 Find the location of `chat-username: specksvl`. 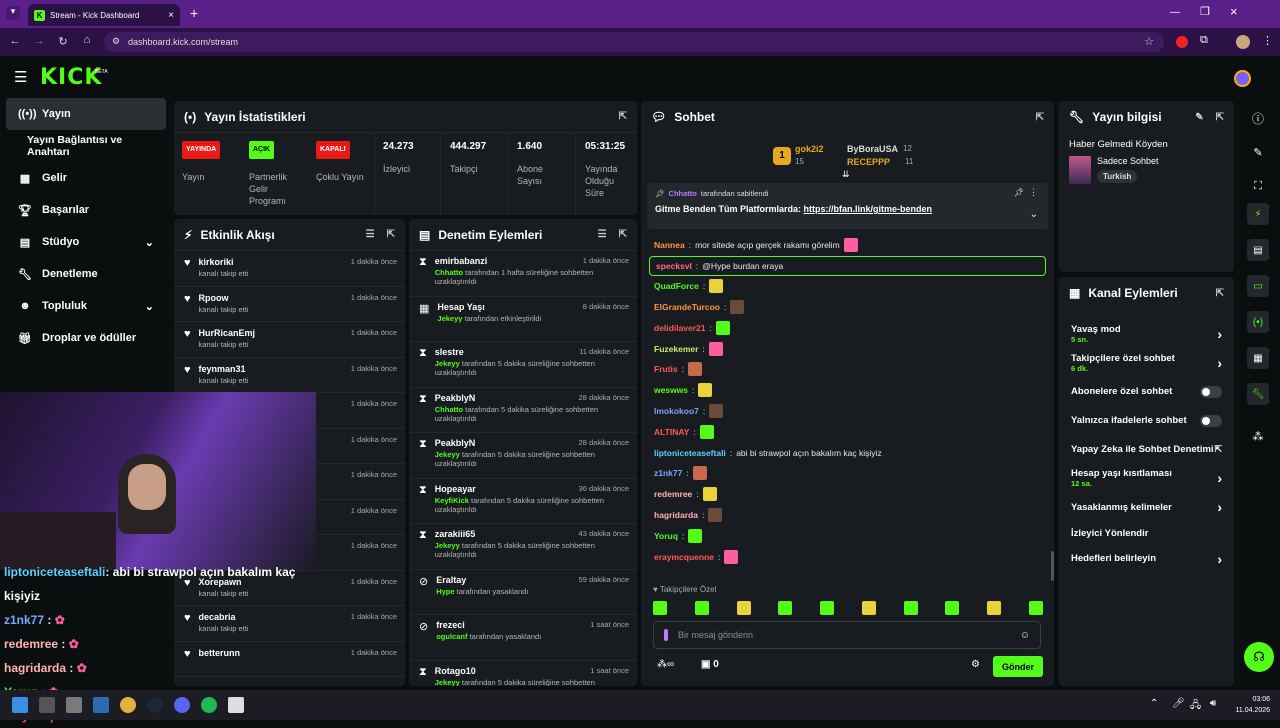

chat-username: specksvl is located at coordinates (674, 265).